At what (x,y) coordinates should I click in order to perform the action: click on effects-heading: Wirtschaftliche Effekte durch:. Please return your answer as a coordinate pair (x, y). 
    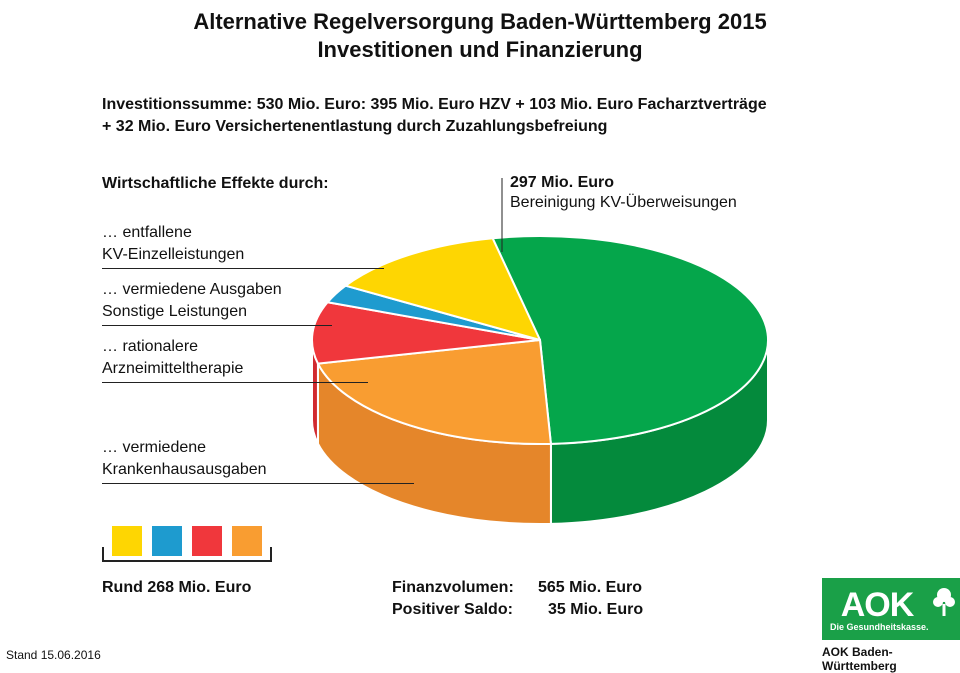
    Looking at the image, I should click on (215, 183).